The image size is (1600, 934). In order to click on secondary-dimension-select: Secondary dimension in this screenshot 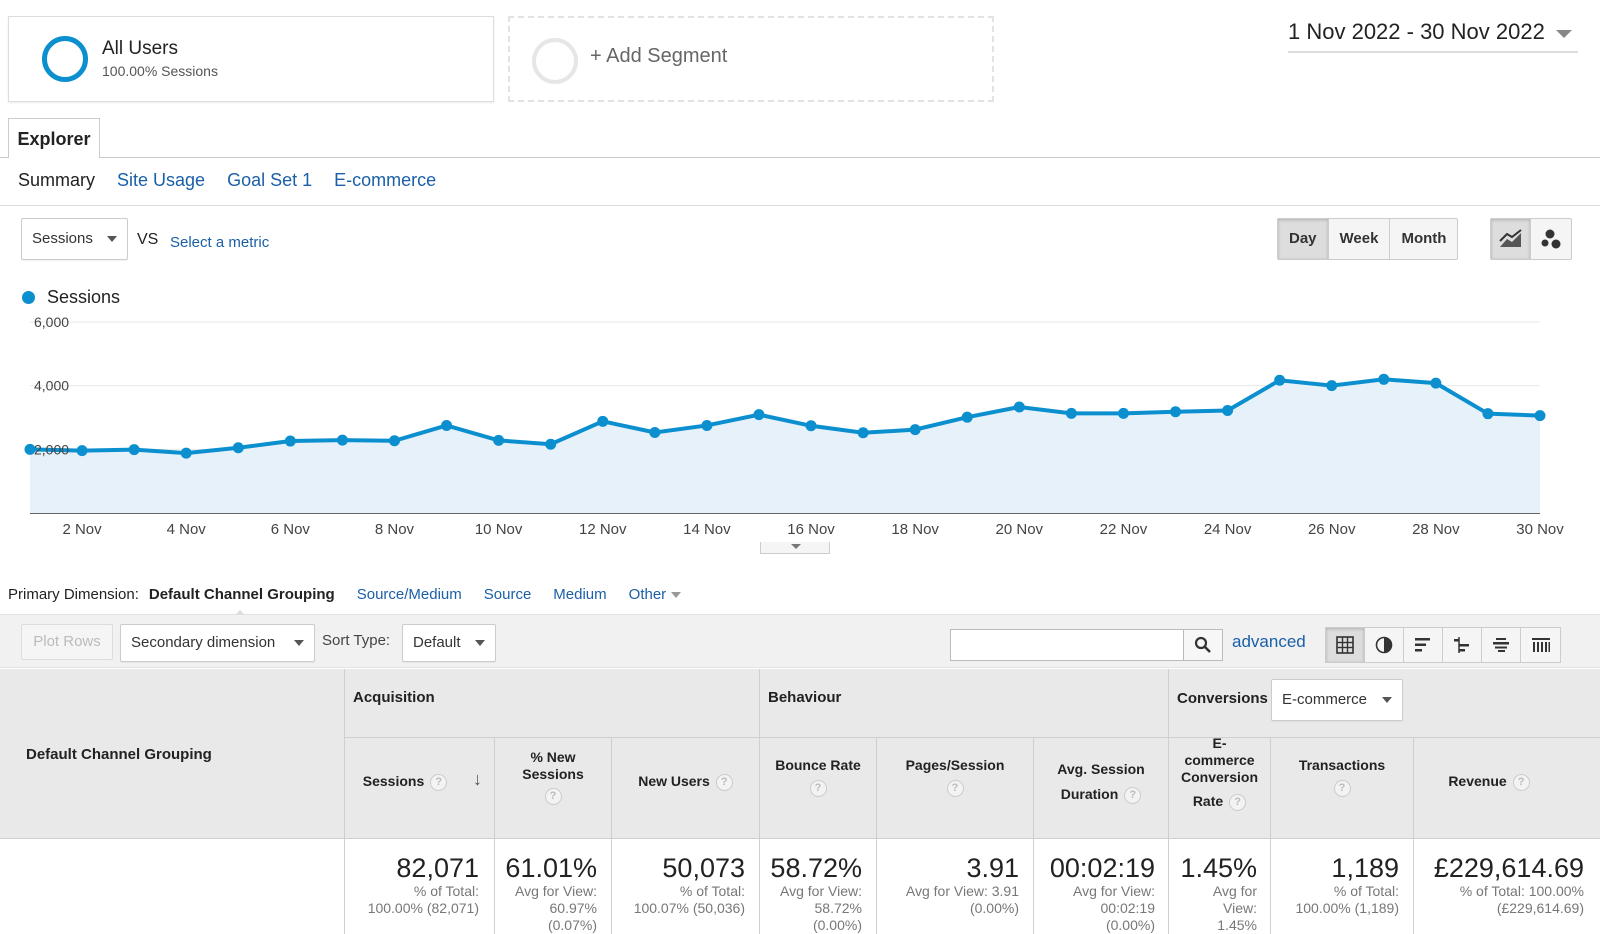, I will do `click(217, 643)`.